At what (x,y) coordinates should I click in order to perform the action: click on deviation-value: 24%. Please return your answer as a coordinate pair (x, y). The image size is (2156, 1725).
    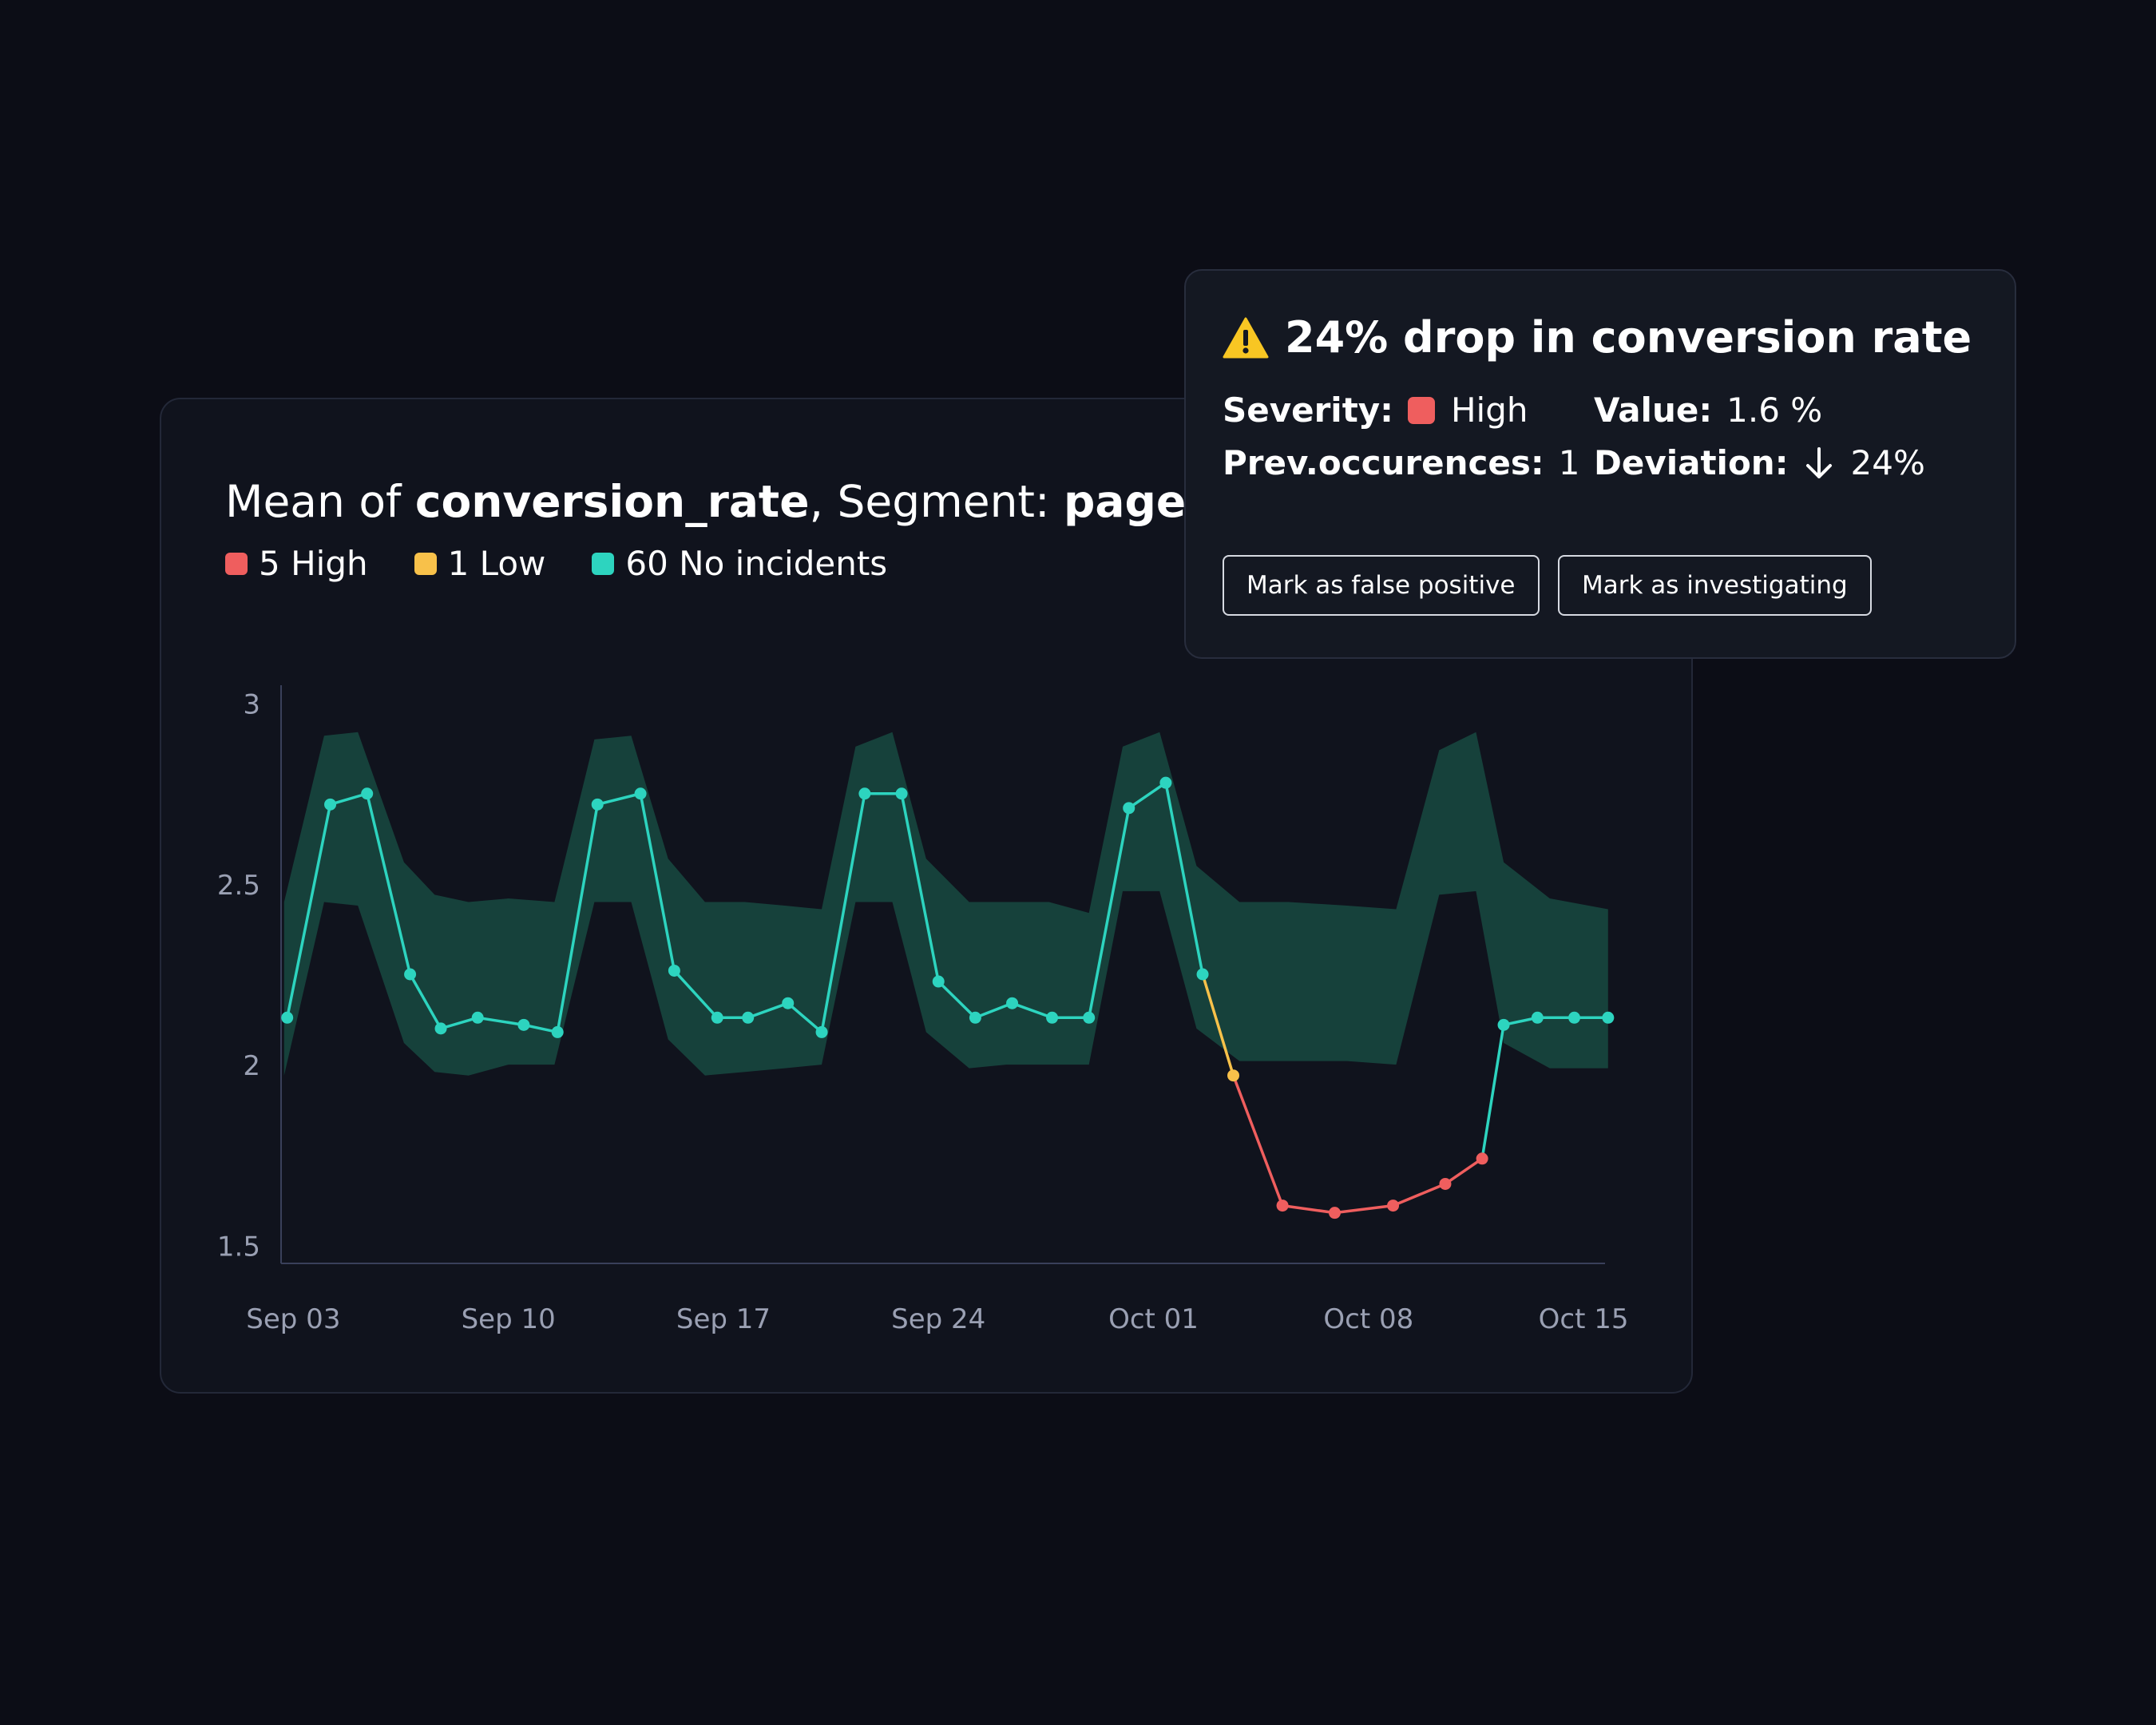
    Looking at the image, I should click on (1887, 463).